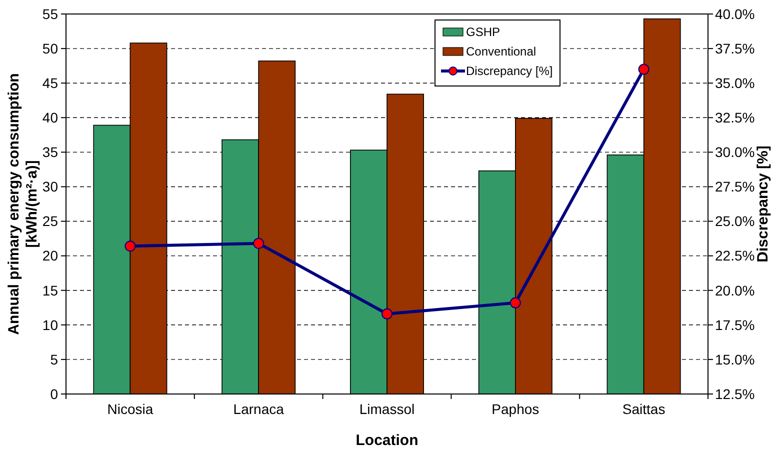 Image resolution: width=774 pixels, height=453 pixels. I want to click on y-tick-label: 5, so click(54, 359).